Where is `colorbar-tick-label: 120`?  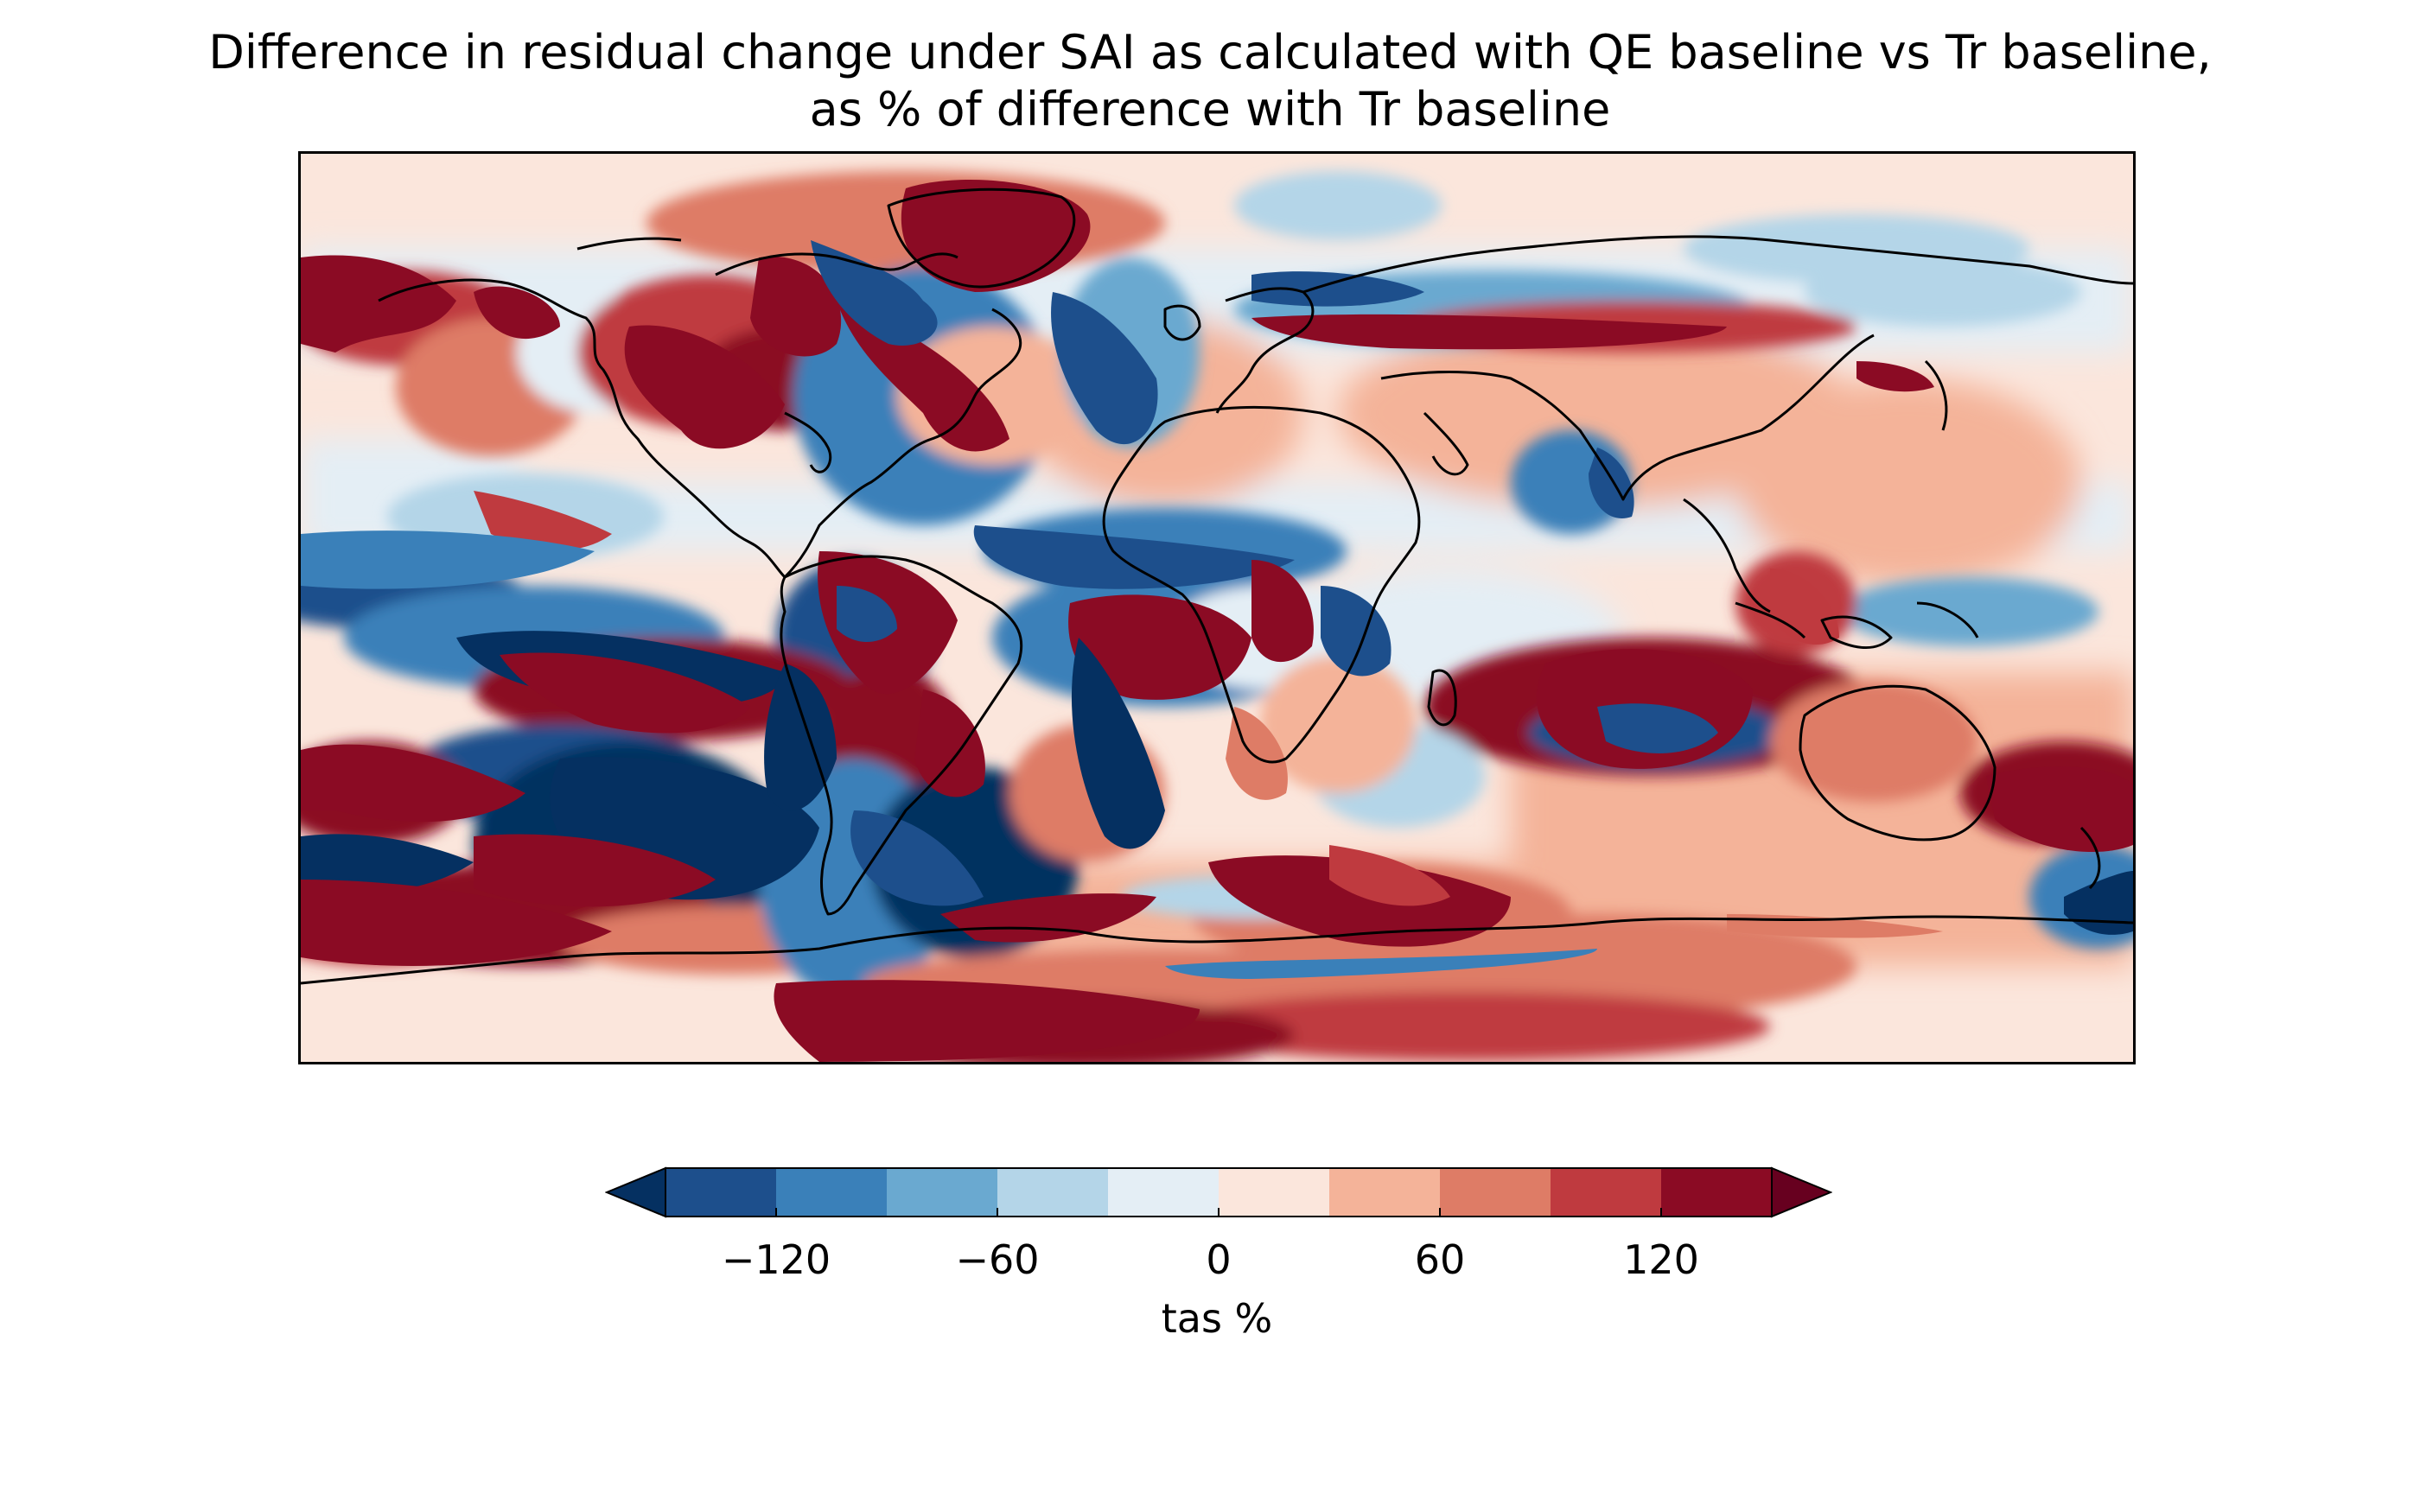 colorbar-tick-label: 120 is located at coordinates (1661, 1259).